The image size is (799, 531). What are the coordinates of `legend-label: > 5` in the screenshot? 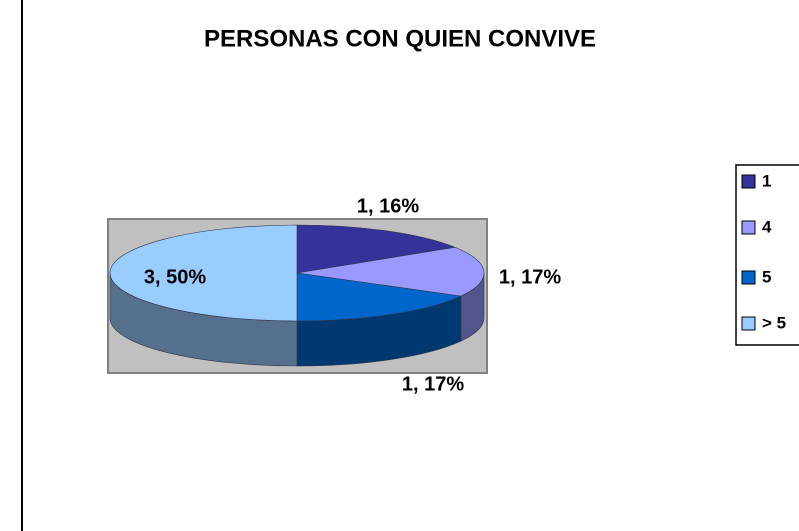 It's located at (774, 322).